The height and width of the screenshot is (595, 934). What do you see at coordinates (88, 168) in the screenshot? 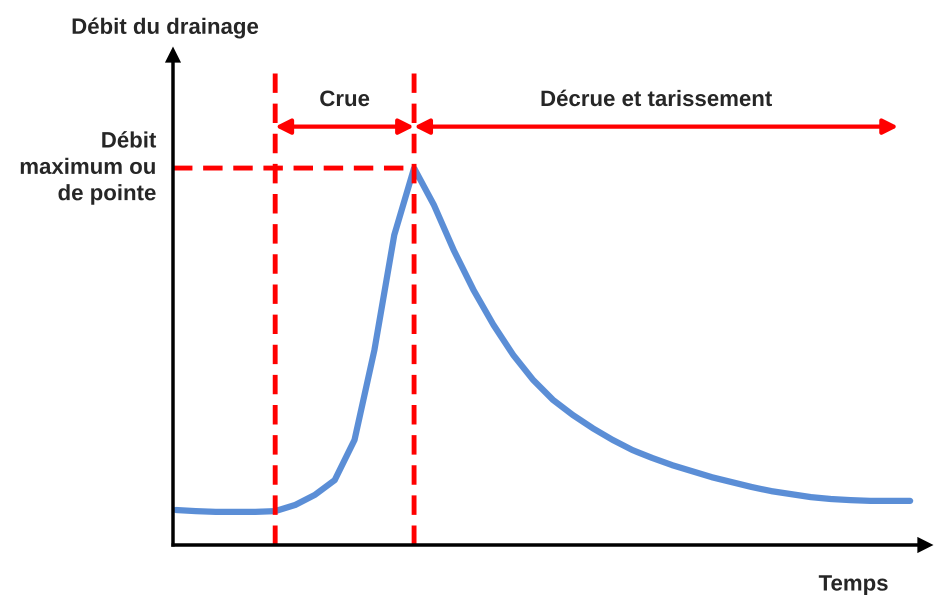
I see `ref-line-label: Débit maximum ou de pointe` at bounding box center [88, 168].